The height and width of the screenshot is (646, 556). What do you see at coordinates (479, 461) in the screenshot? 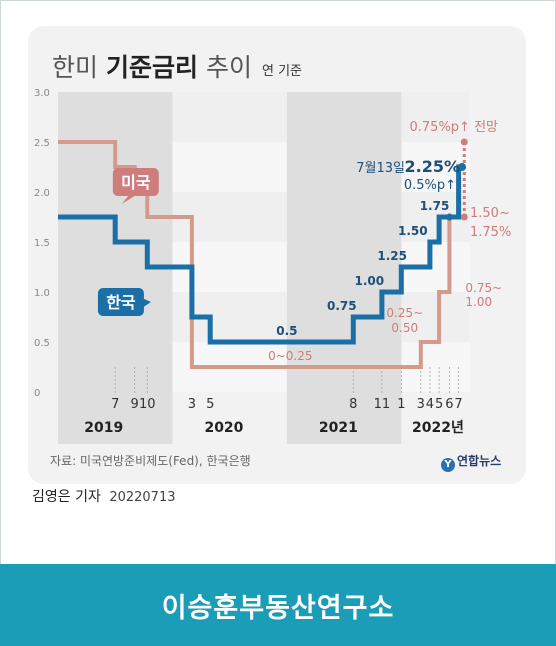
I see `logo-text: 연합뉴스` at bounding box center [479, 461].